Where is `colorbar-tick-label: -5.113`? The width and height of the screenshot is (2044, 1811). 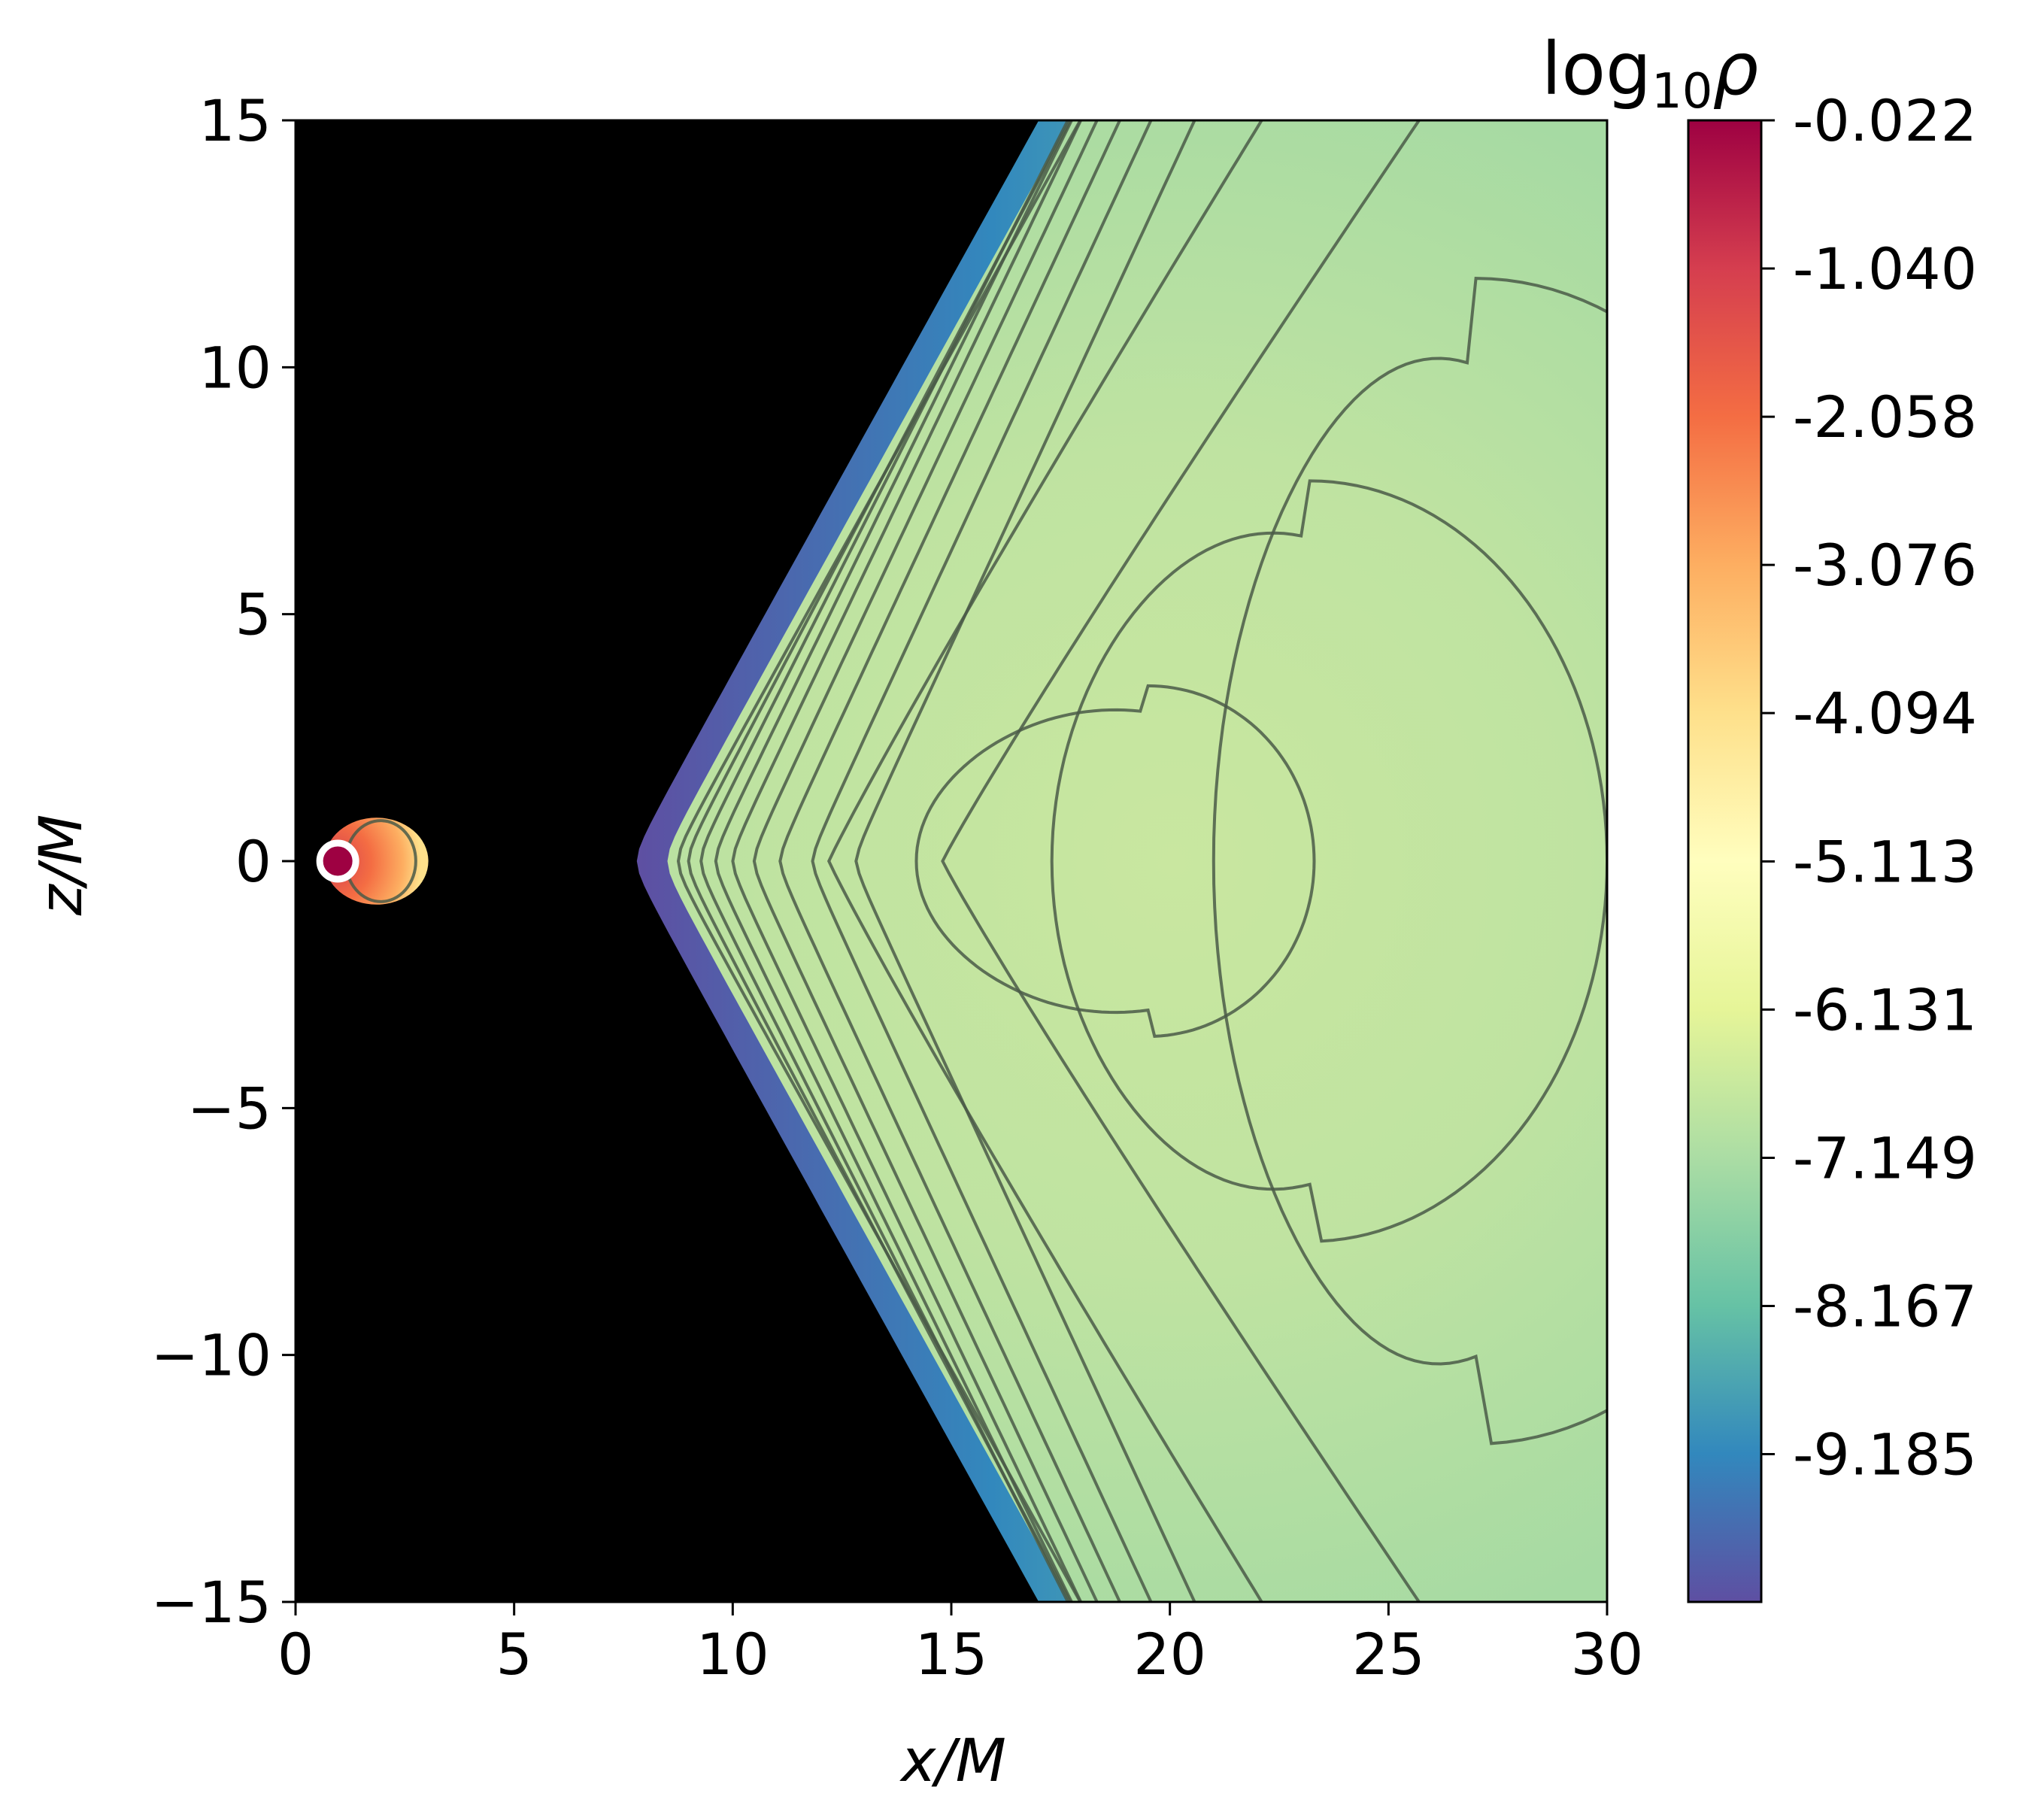
colorbar-tick-label: -5.113 is located at coordinates (1885, 862).